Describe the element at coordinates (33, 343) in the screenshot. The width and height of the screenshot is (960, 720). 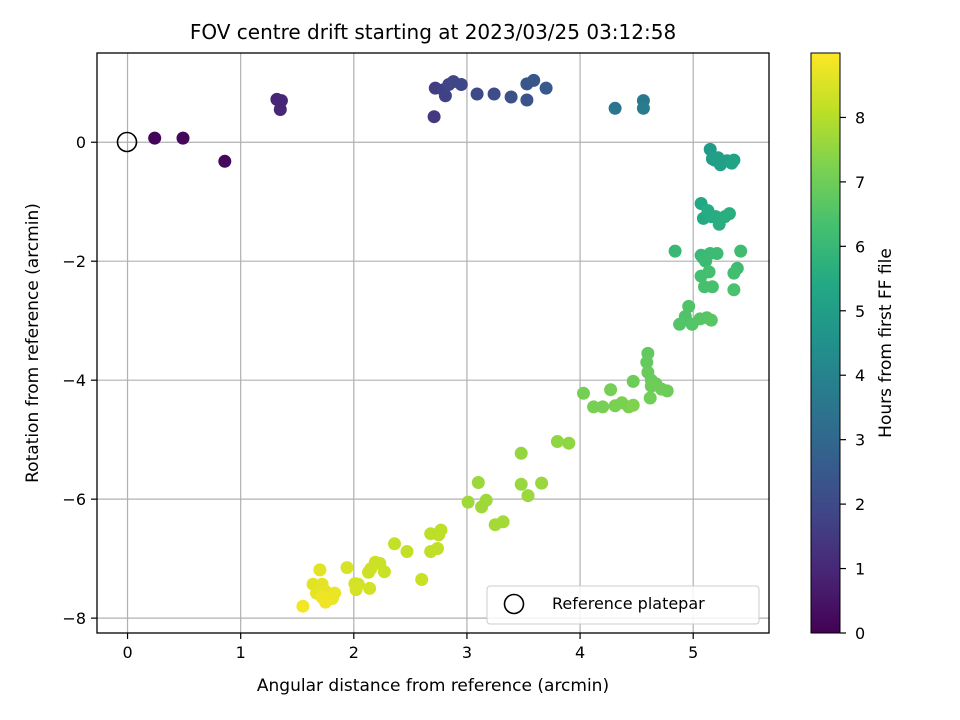
I see `y-axis-label: Rotation from reference (arcmin)` at that location.